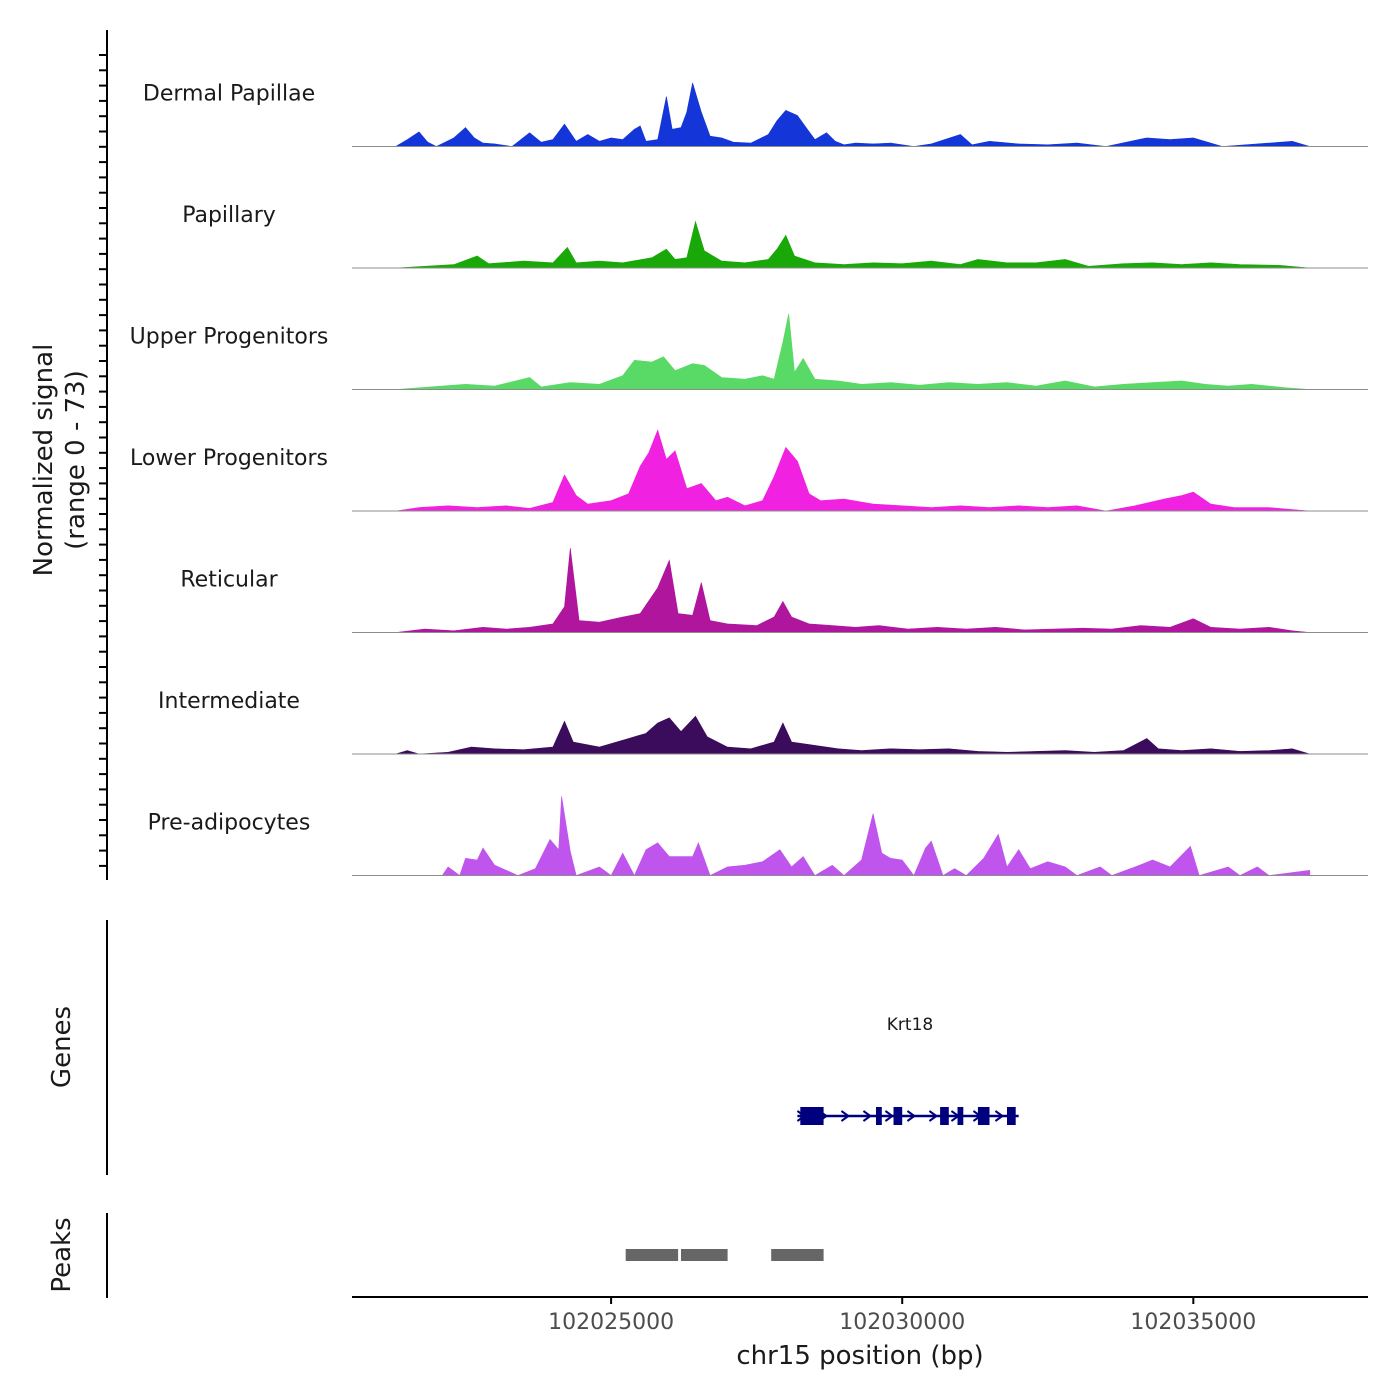  I want to click on x-tick-label: 102025000, so click(611, 1322).